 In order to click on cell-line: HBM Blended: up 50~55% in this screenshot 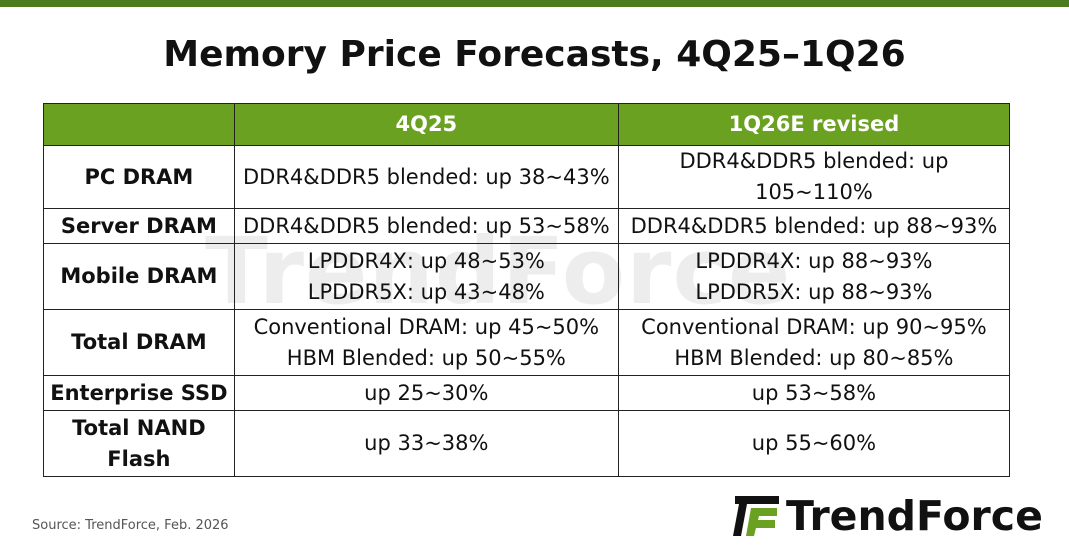, I will do `click(426, 357)`.